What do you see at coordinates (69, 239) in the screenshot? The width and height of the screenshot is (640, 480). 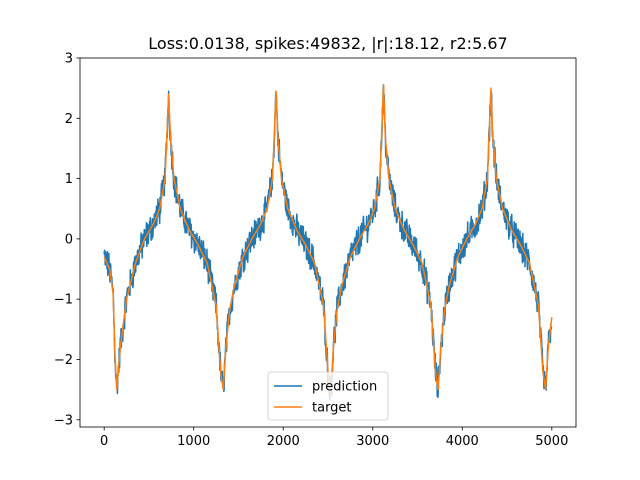 I see `y-tick-label: 0` at bounding box center [69, 239].